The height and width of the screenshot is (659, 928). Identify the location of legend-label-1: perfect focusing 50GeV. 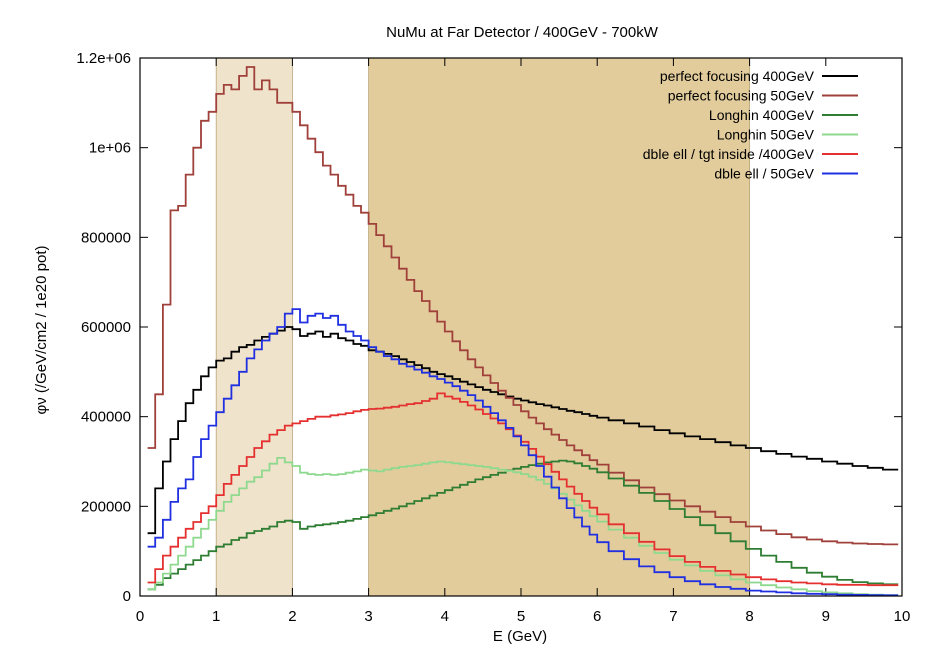
(741, 96).